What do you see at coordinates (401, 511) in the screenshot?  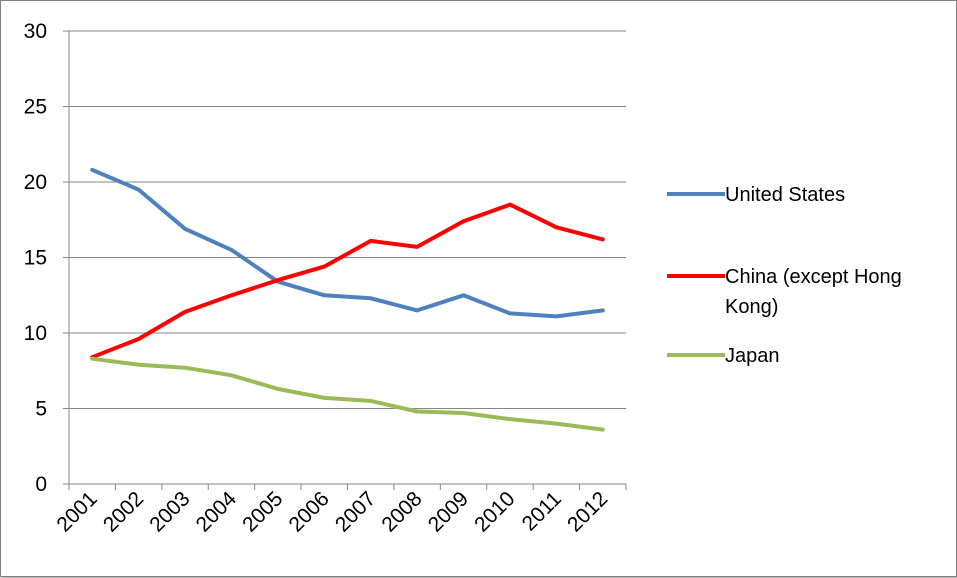 I see `x-tick-label: 2008` at bounding box center [401, 511].